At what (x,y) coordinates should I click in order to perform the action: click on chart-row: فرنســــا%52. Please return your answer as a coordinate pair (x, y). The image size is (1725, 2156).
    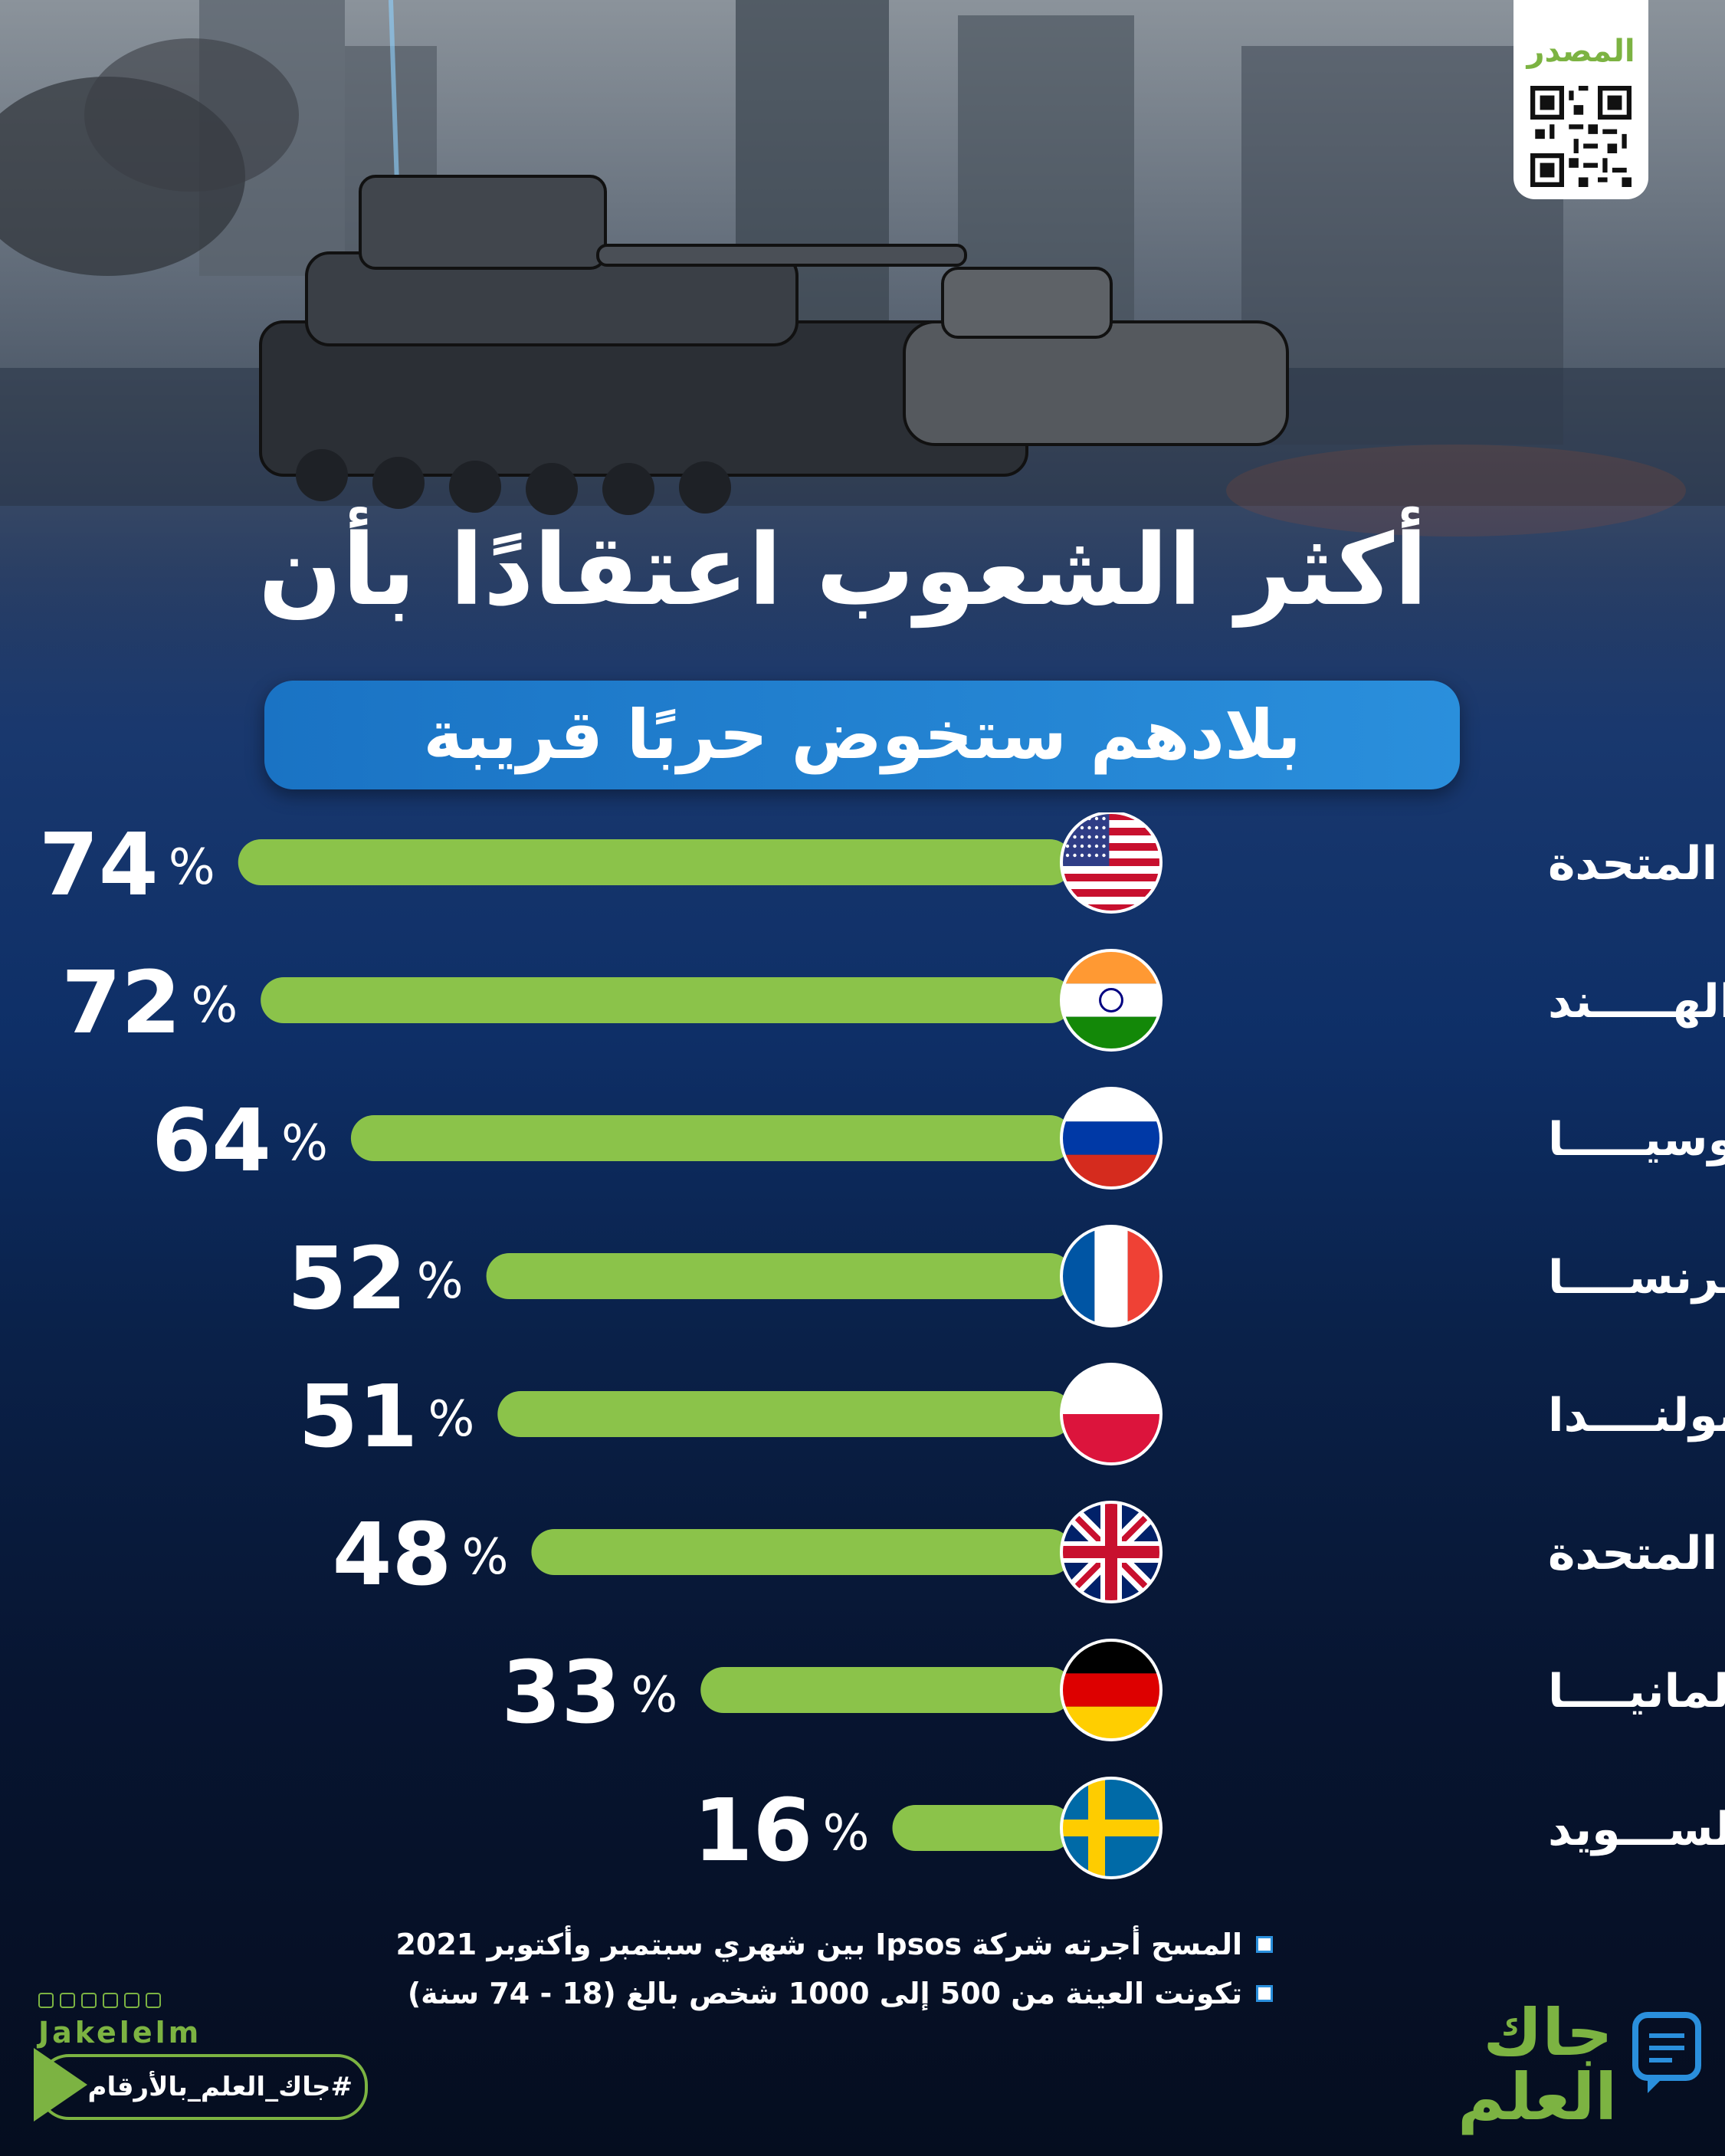
    Looking at the image, I should click on (1006, 1277).